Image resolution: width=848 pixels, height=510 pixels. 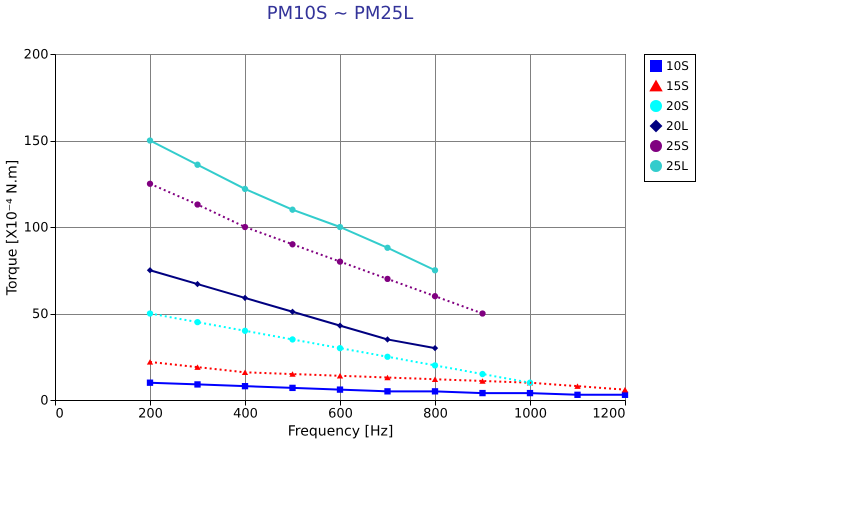 I want to click on y-tick-label: 150, so click(x=36, y=141).